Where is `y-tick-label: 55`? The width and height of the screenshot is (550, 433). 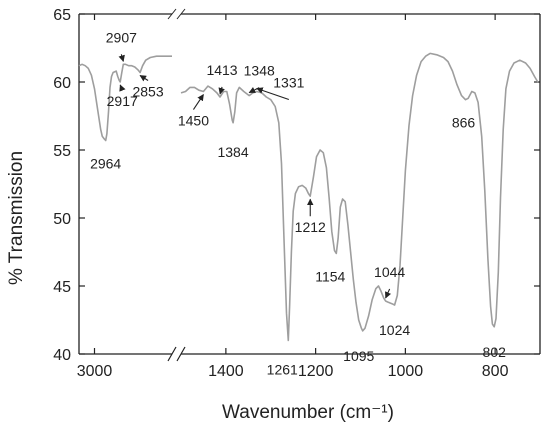
y-tick-label: 55 is located at coordinates (62, 151).